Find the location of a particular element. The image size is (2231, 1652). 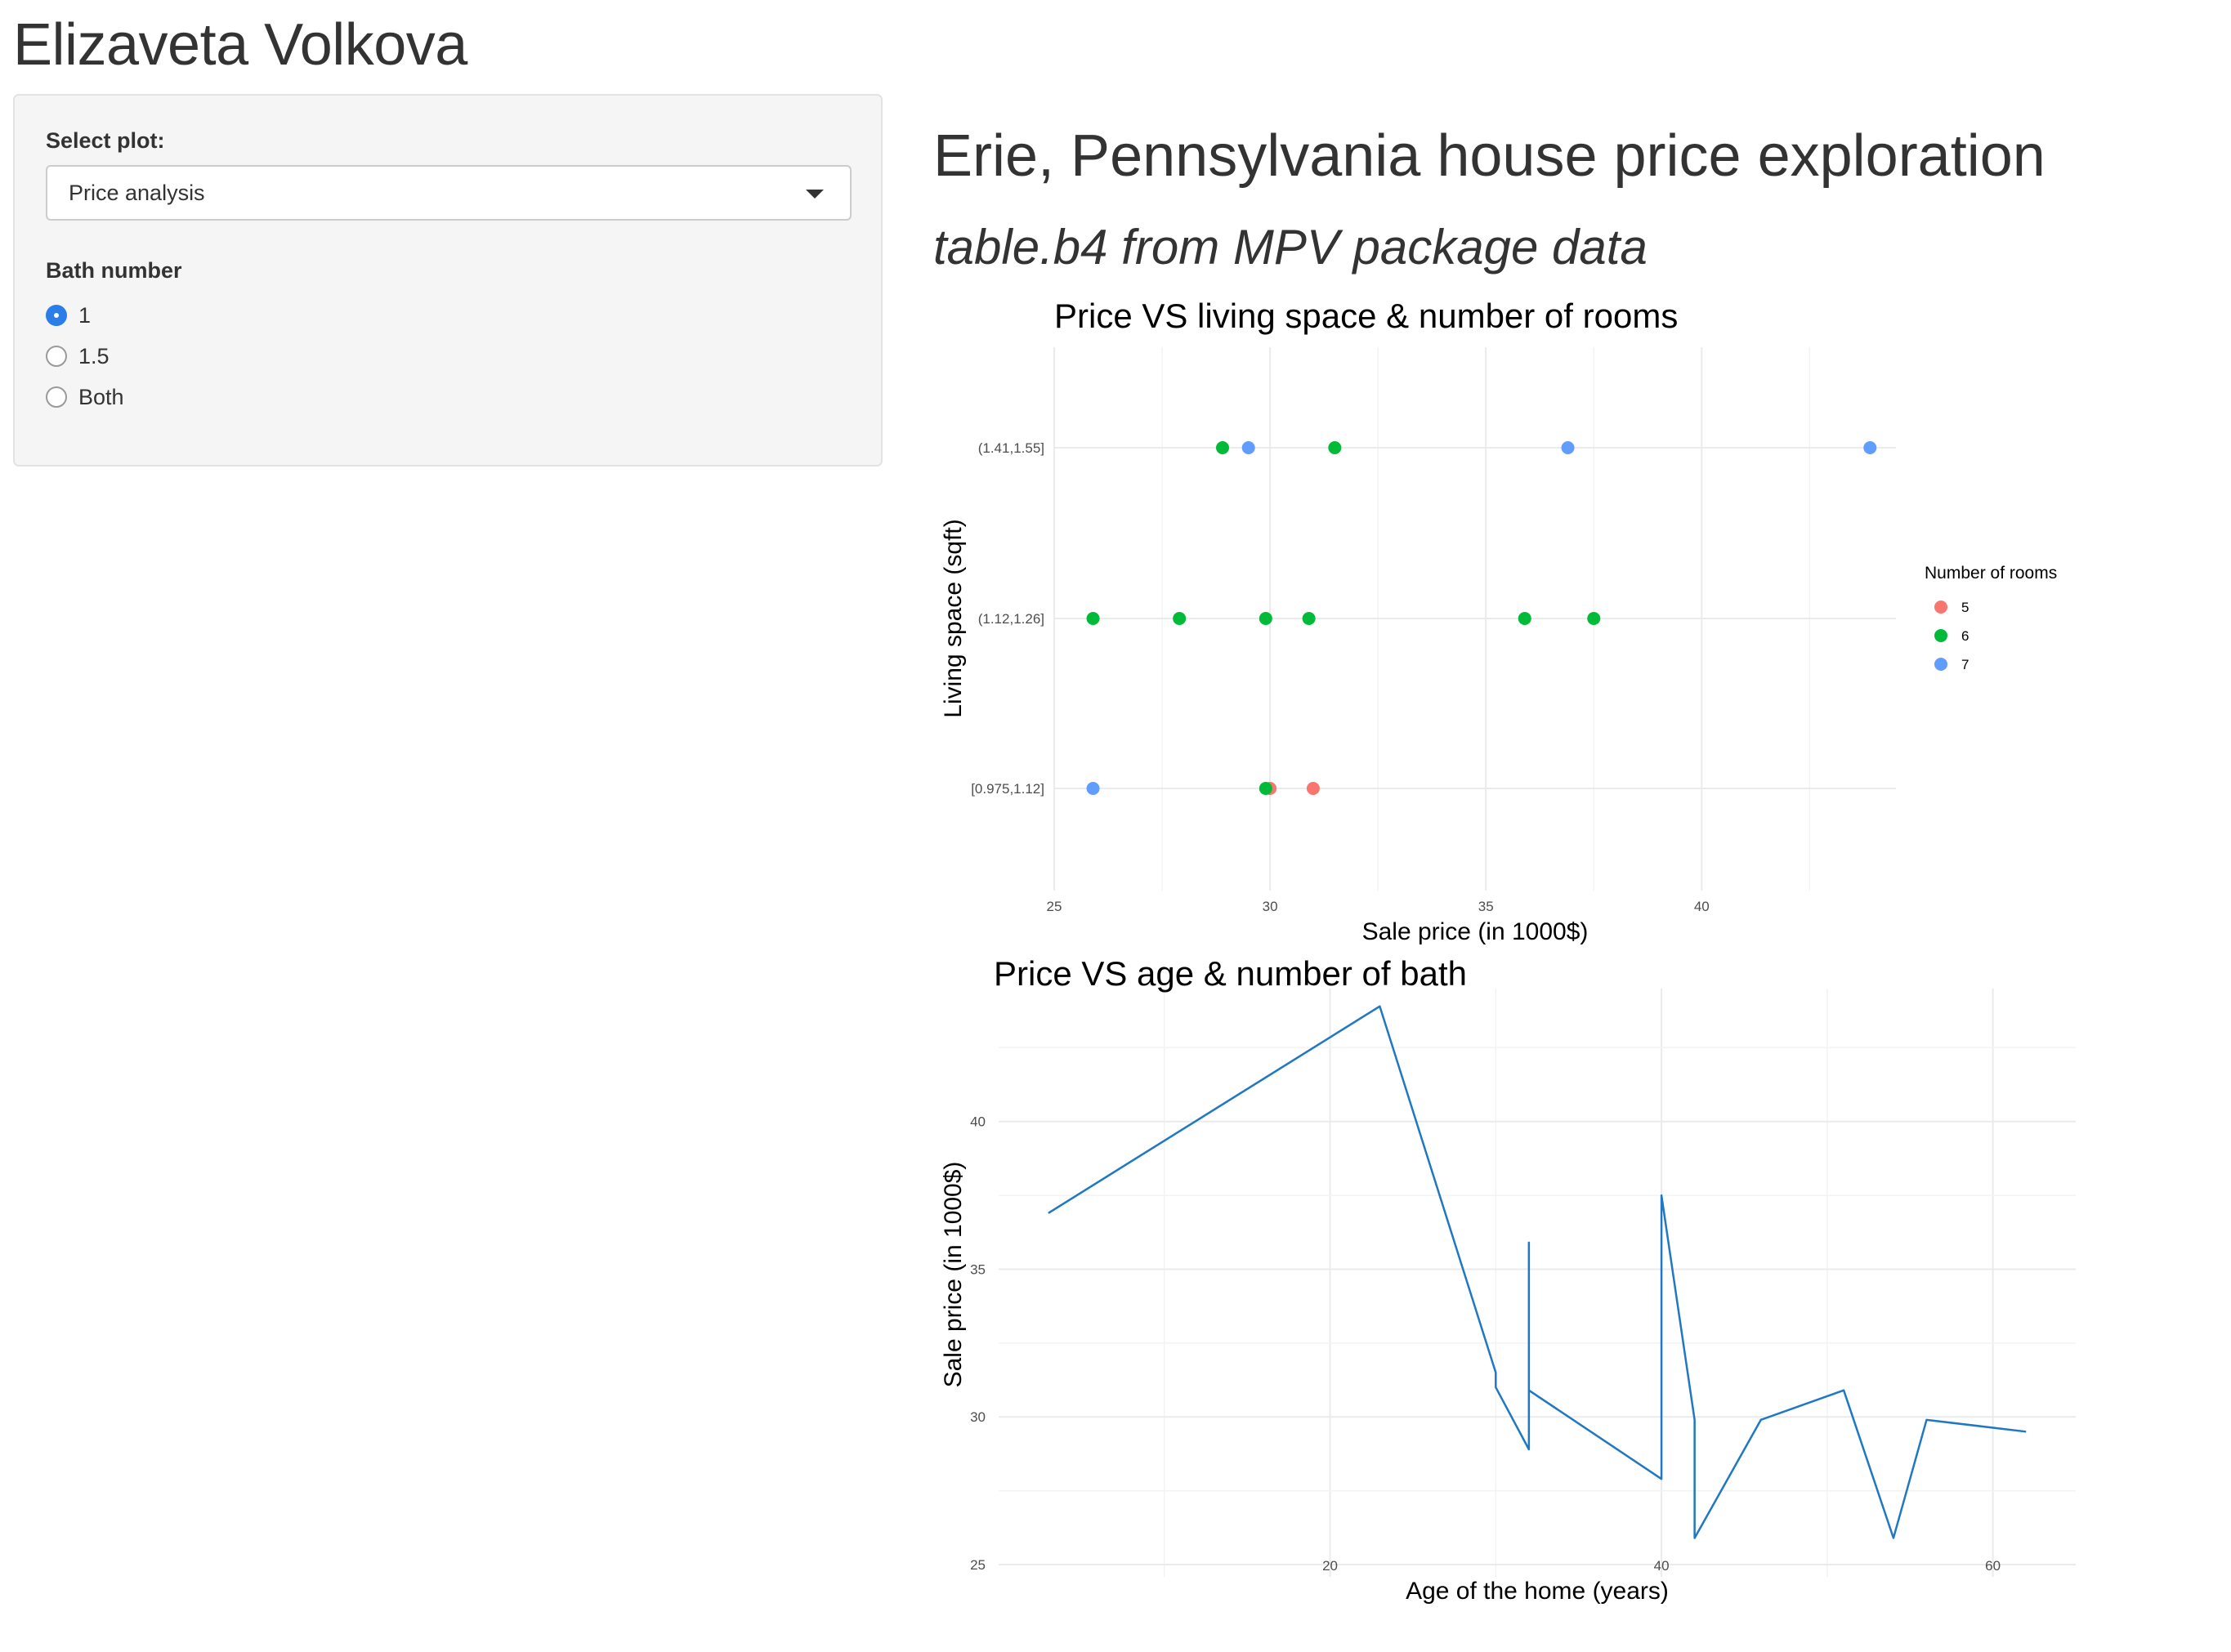

radio-option-label: 1 is located at coordinates (85, 315).